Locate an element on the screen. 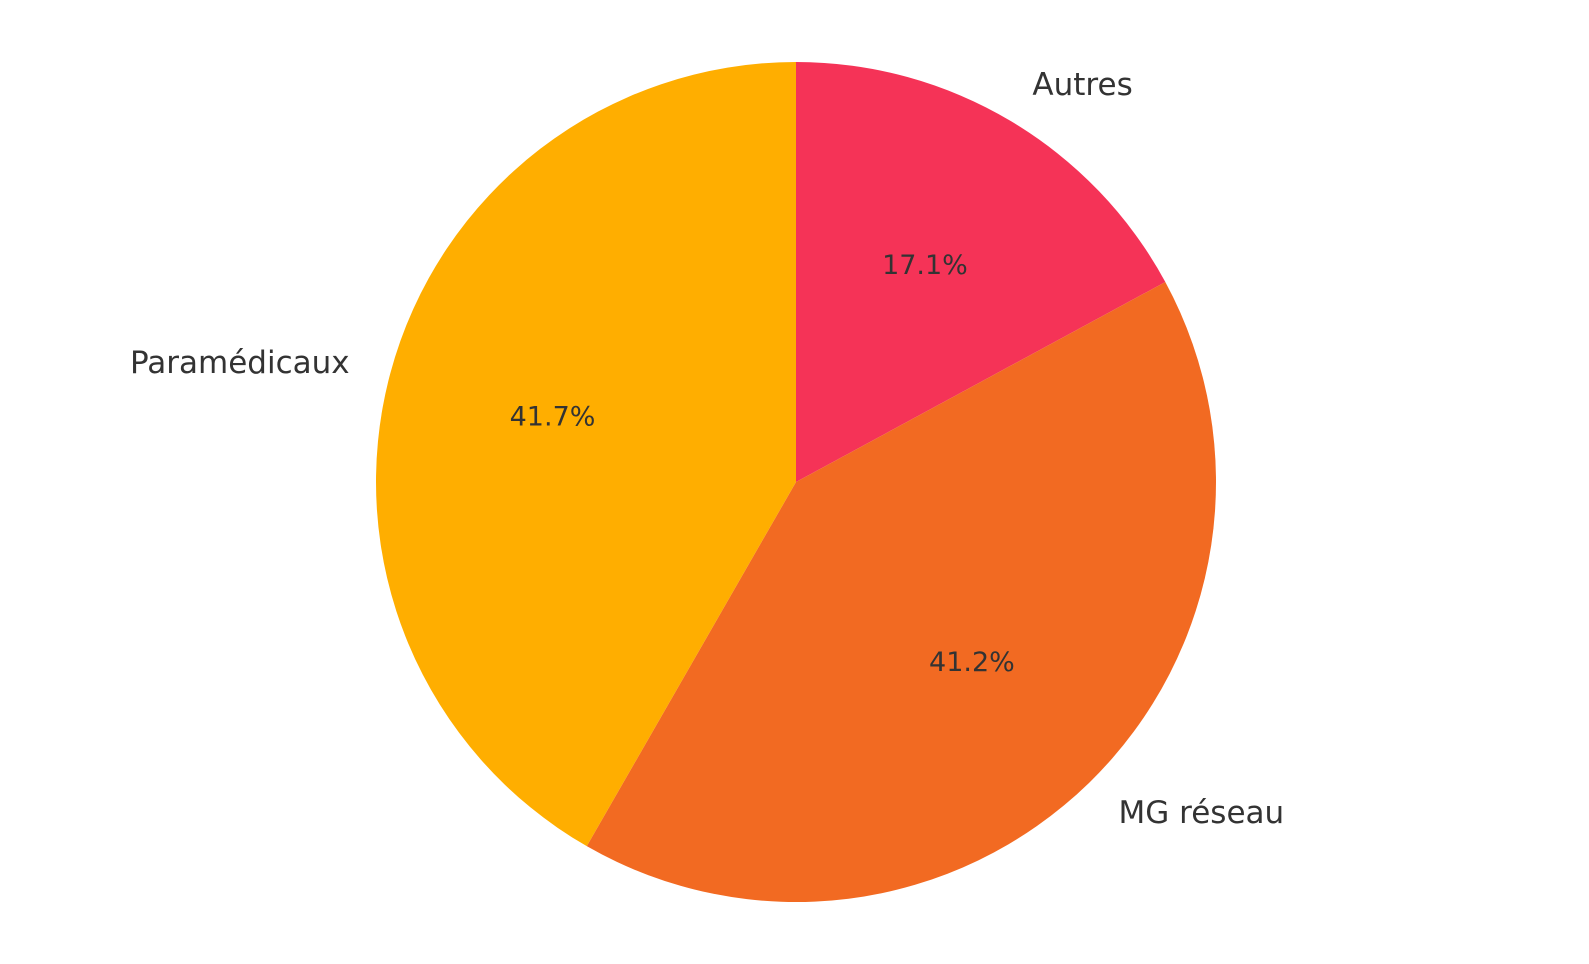  pie-value-label: 41.7% is located at coordinates (553, 417).